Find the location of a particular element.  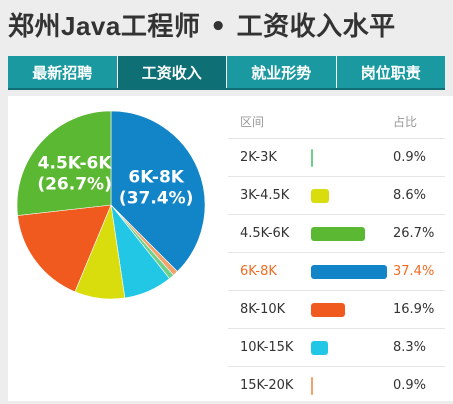

pct-value: 8.6% is located at coordinates (410, 195).